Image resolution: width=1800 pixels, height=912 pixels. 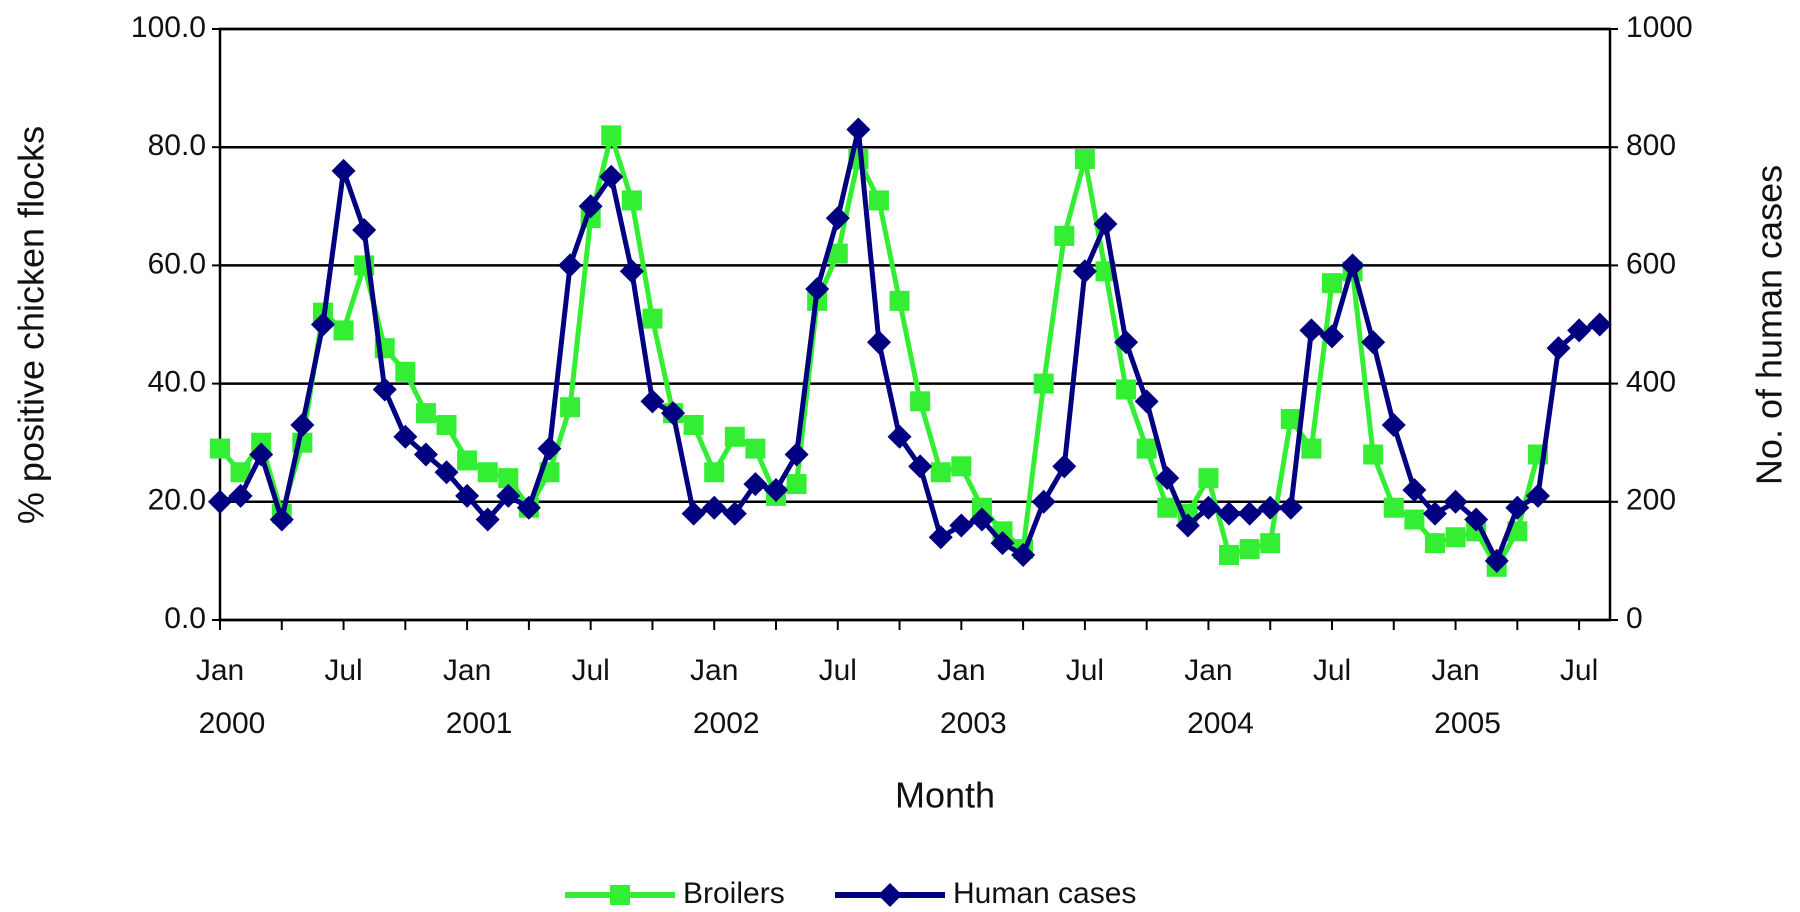 What do you see at coordinates (177, 263) in the screenshot?
I see `y-tick-label: 60.0` at bounding box center [177, 263].